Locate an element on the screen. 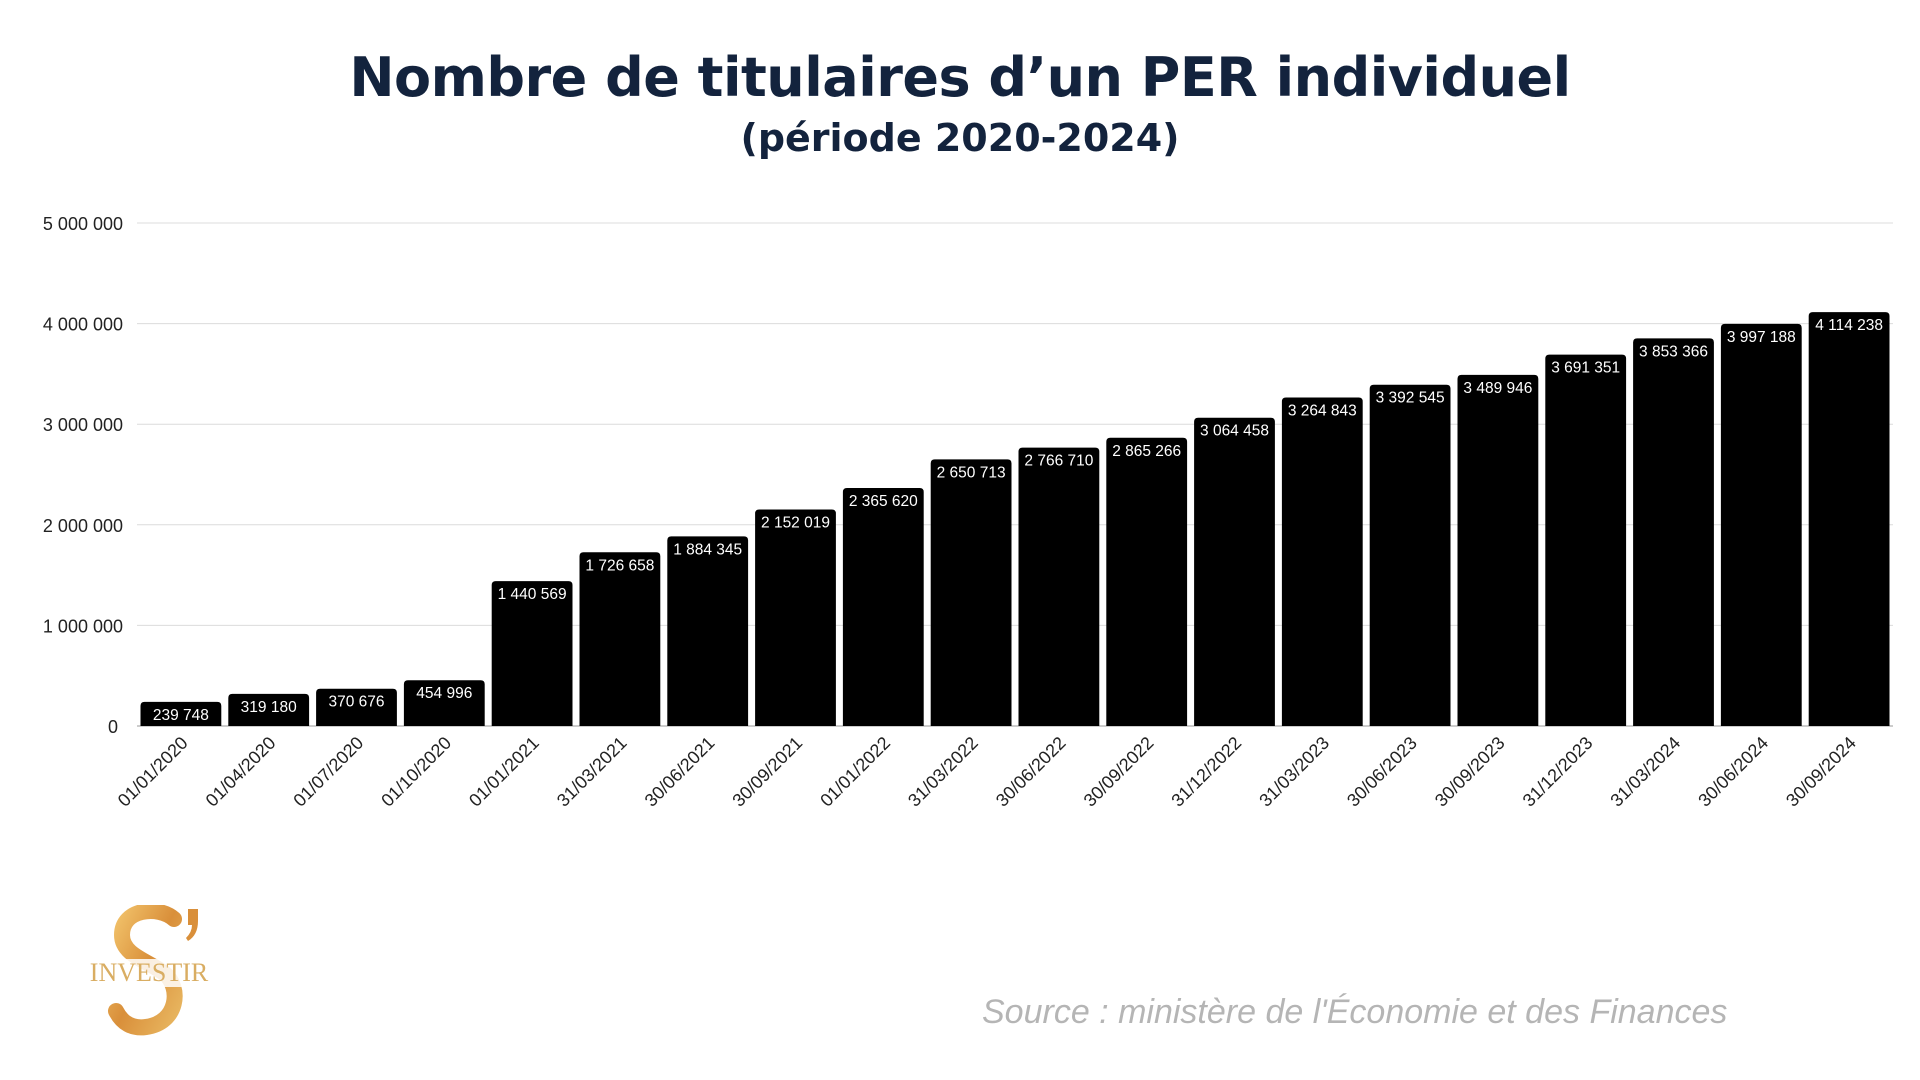  x-tick-label: 30/09/2024 is located at coordinates (1821, 772).